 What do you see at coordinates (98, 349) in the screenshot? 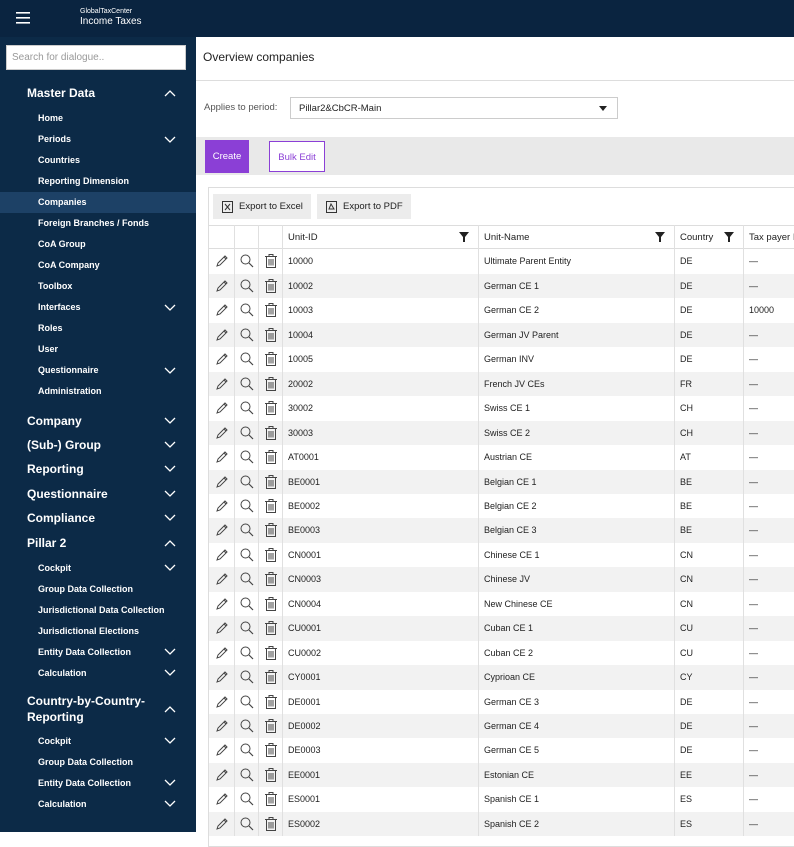
I see `nav-item: User` at bounding box center [98, 349].